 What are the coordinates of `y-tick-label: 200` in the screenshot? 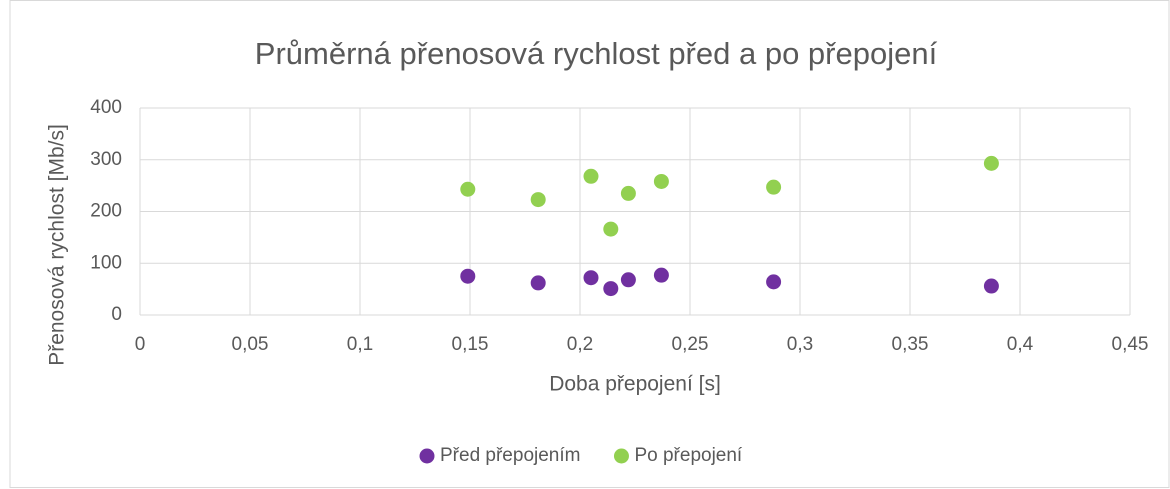 It's located at (106, 211).